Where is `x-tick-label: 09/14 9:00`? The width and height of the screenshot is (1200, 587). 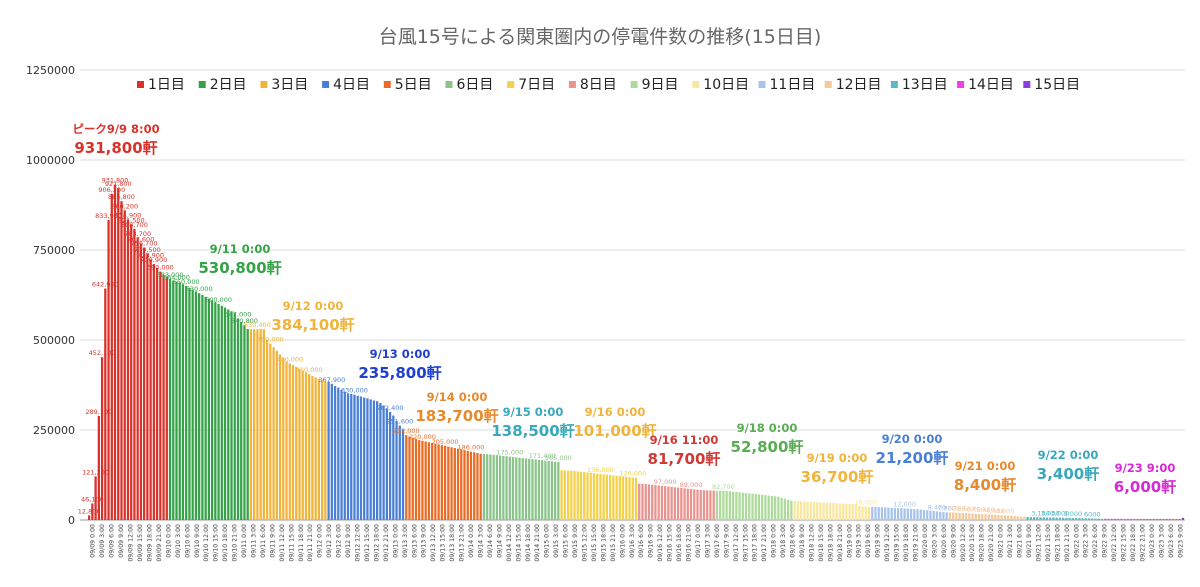
x-tick-label: 09/14 9:00 is located at coordinates (499, 541).